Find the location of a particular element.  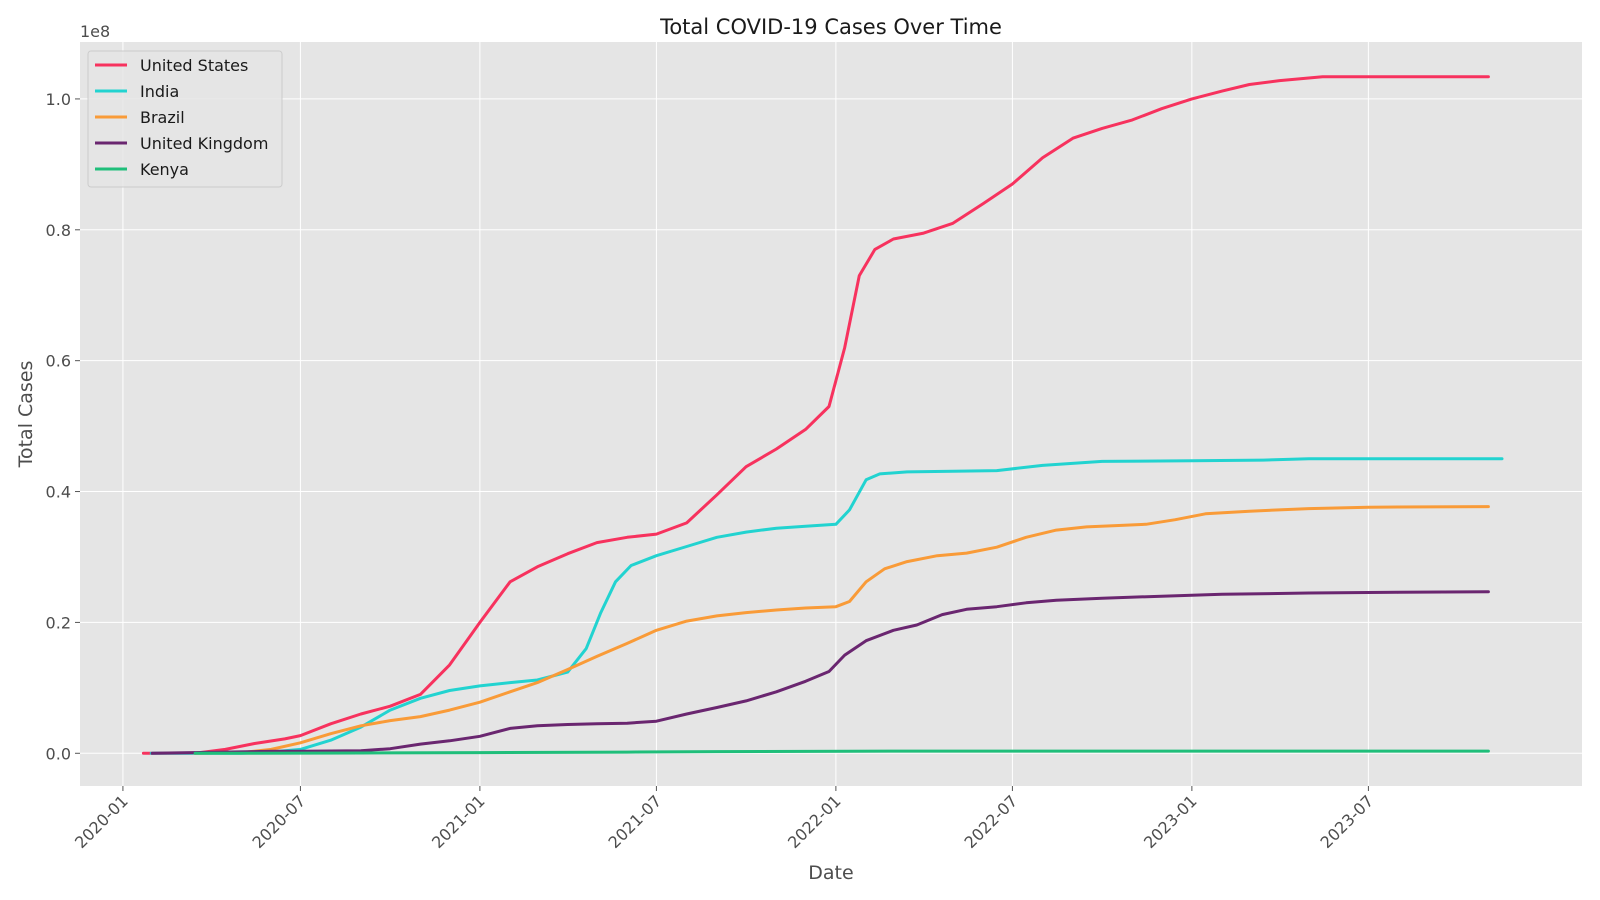

legend-box is located at coordinates (185, 119).